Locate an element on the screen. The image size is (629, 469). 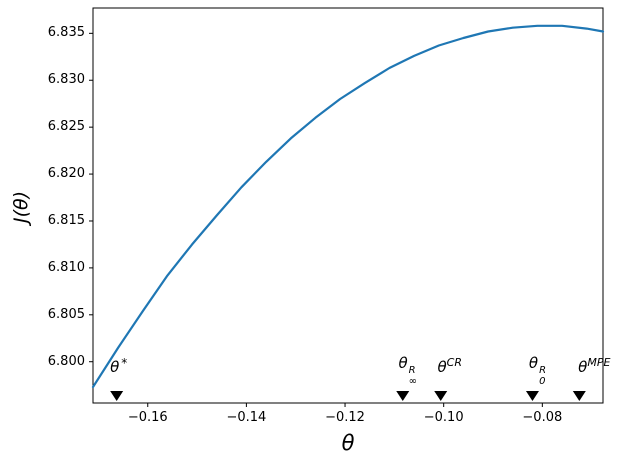
y-tick-label-2: 6.810 is located at coordinates (66, 267).